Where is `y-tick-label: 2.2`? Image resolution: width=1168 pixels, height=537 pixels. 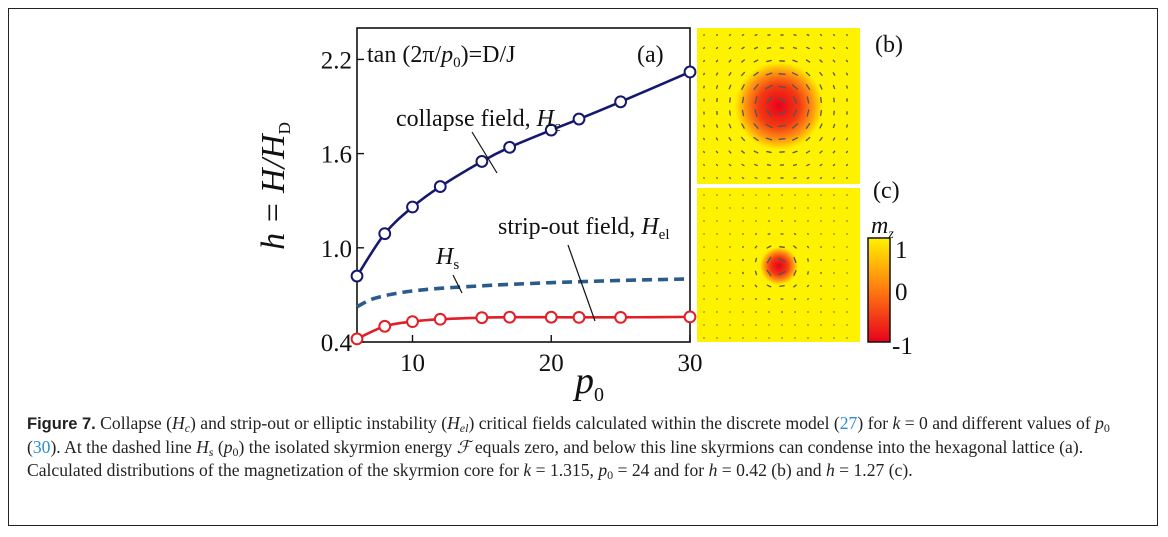
y-tick-label: 2.2 is located at coordinates (336, 60).